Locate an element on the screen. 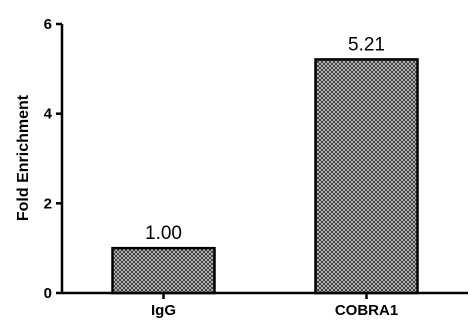 This screenshot has height=324, width=471. x-tick-label: IgG is located at coordinates (163, 310).